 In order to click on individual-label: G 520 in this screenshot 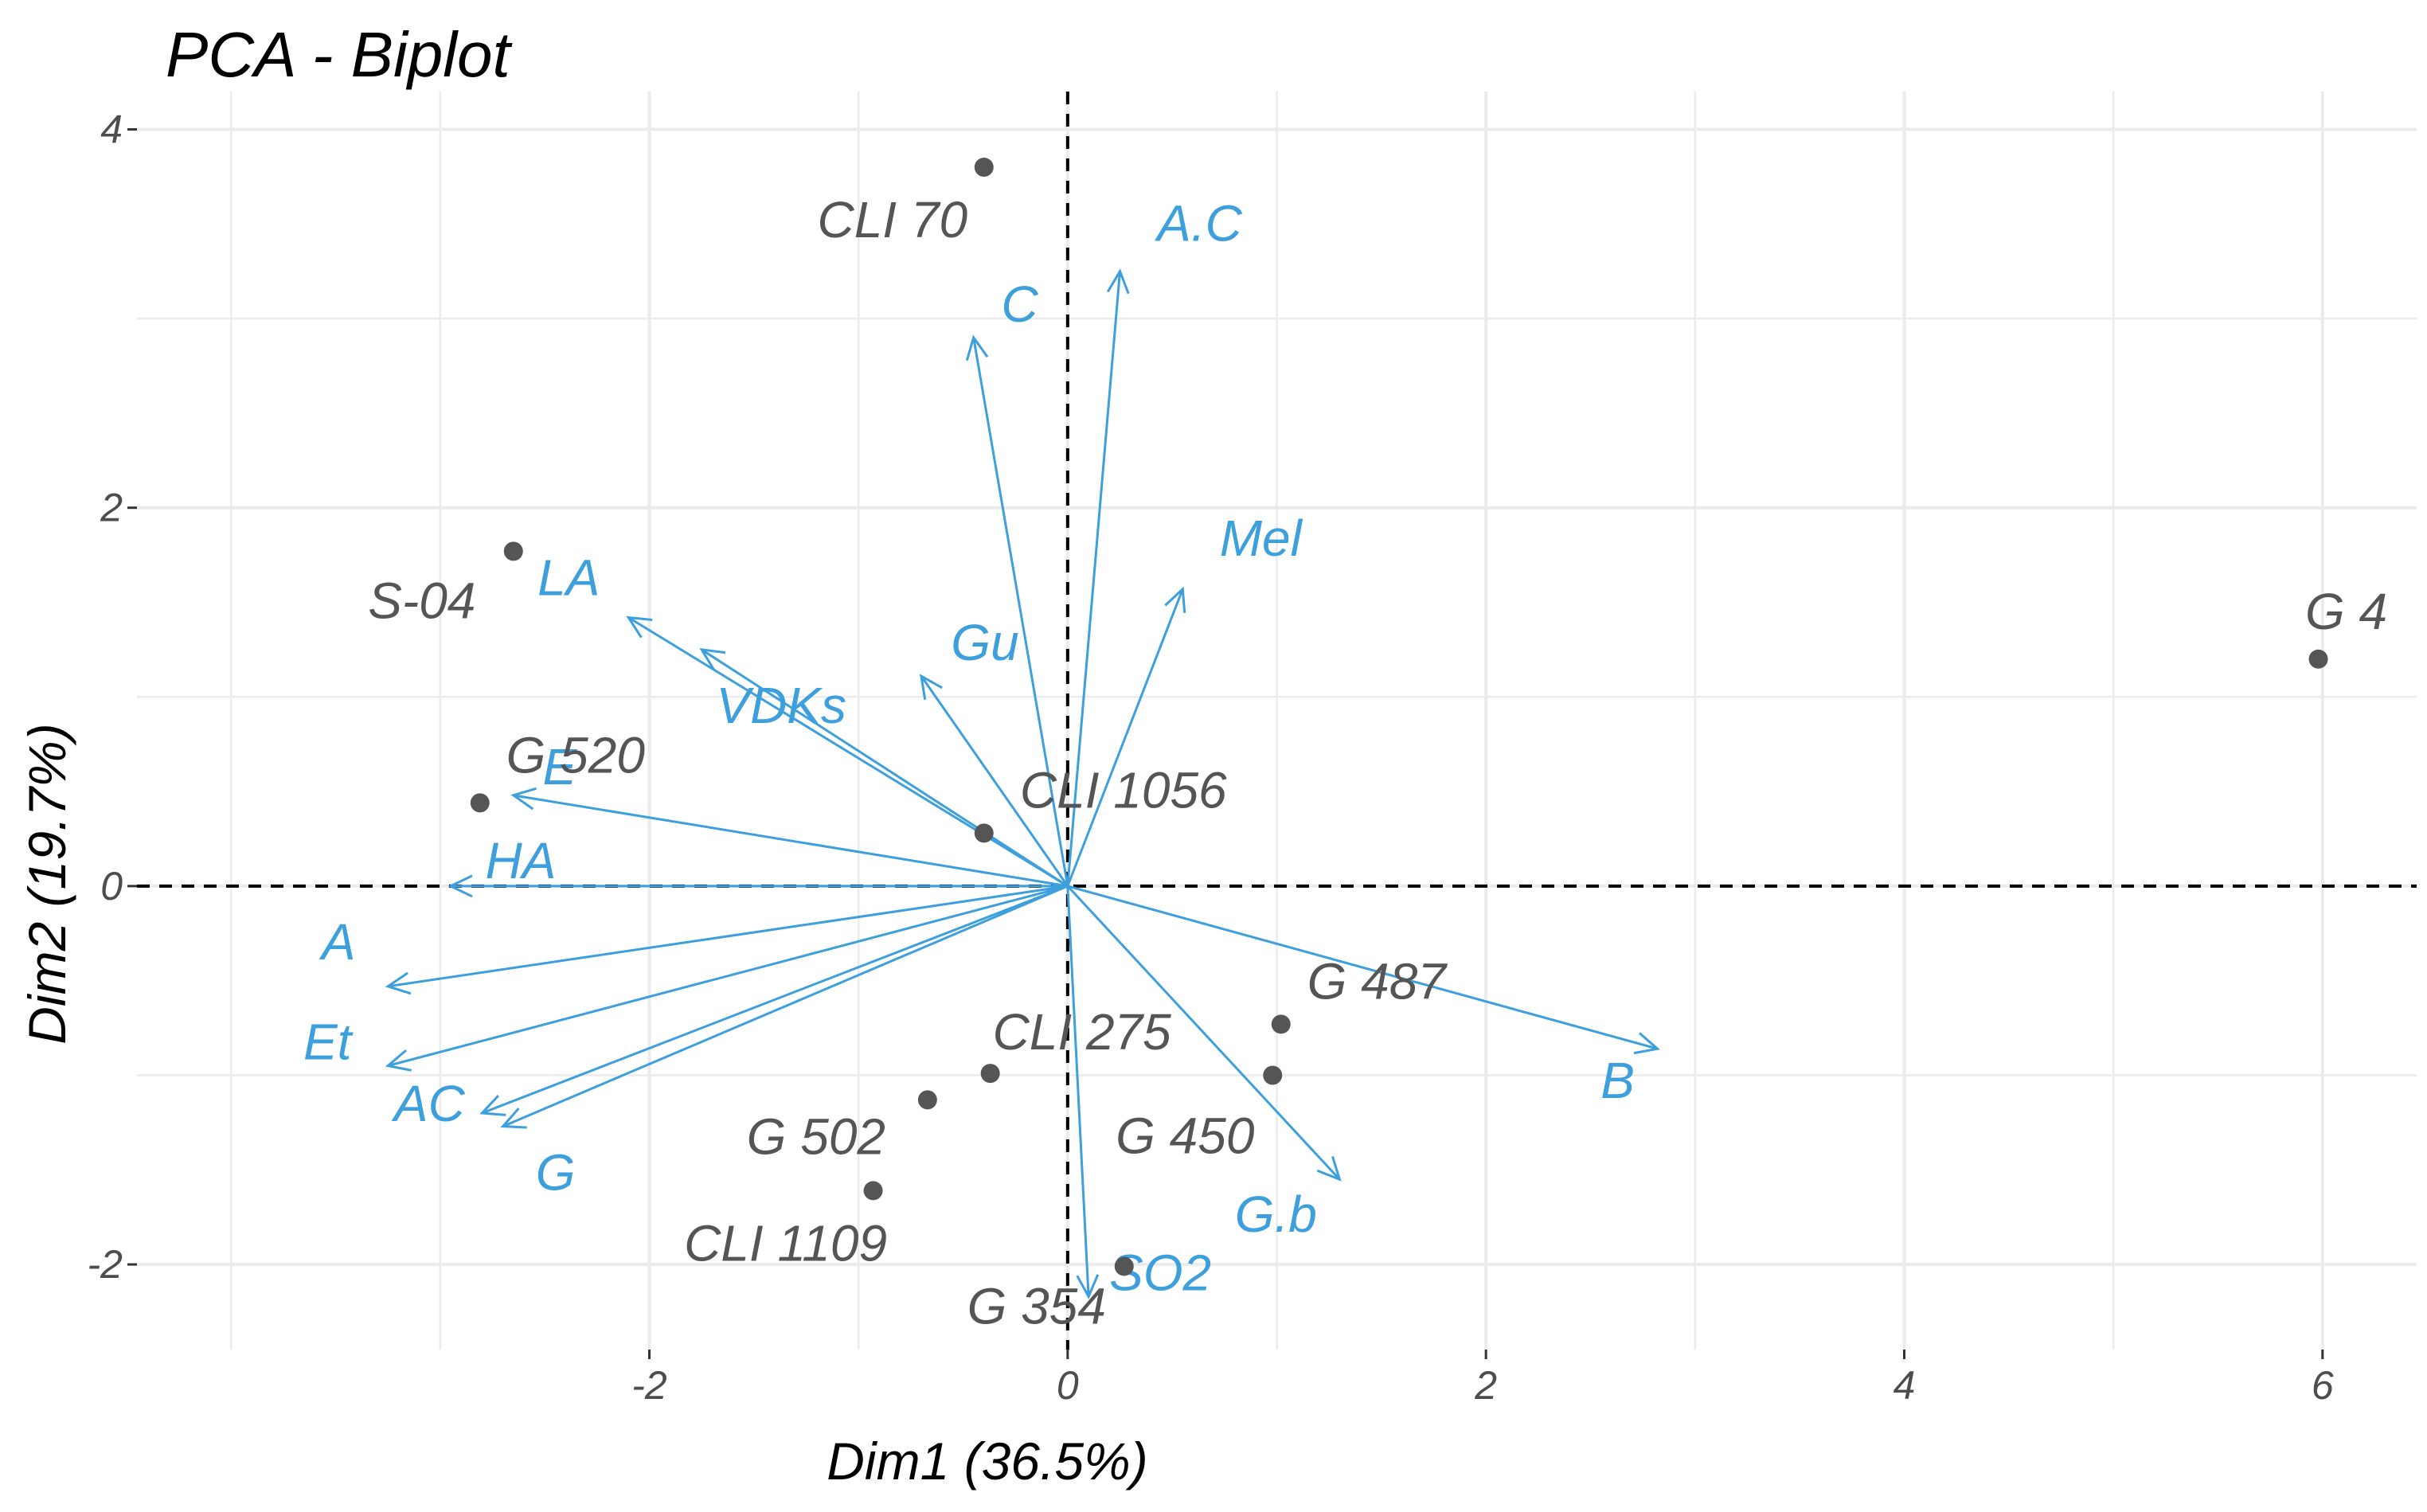, I will do `click(576, 754)`.